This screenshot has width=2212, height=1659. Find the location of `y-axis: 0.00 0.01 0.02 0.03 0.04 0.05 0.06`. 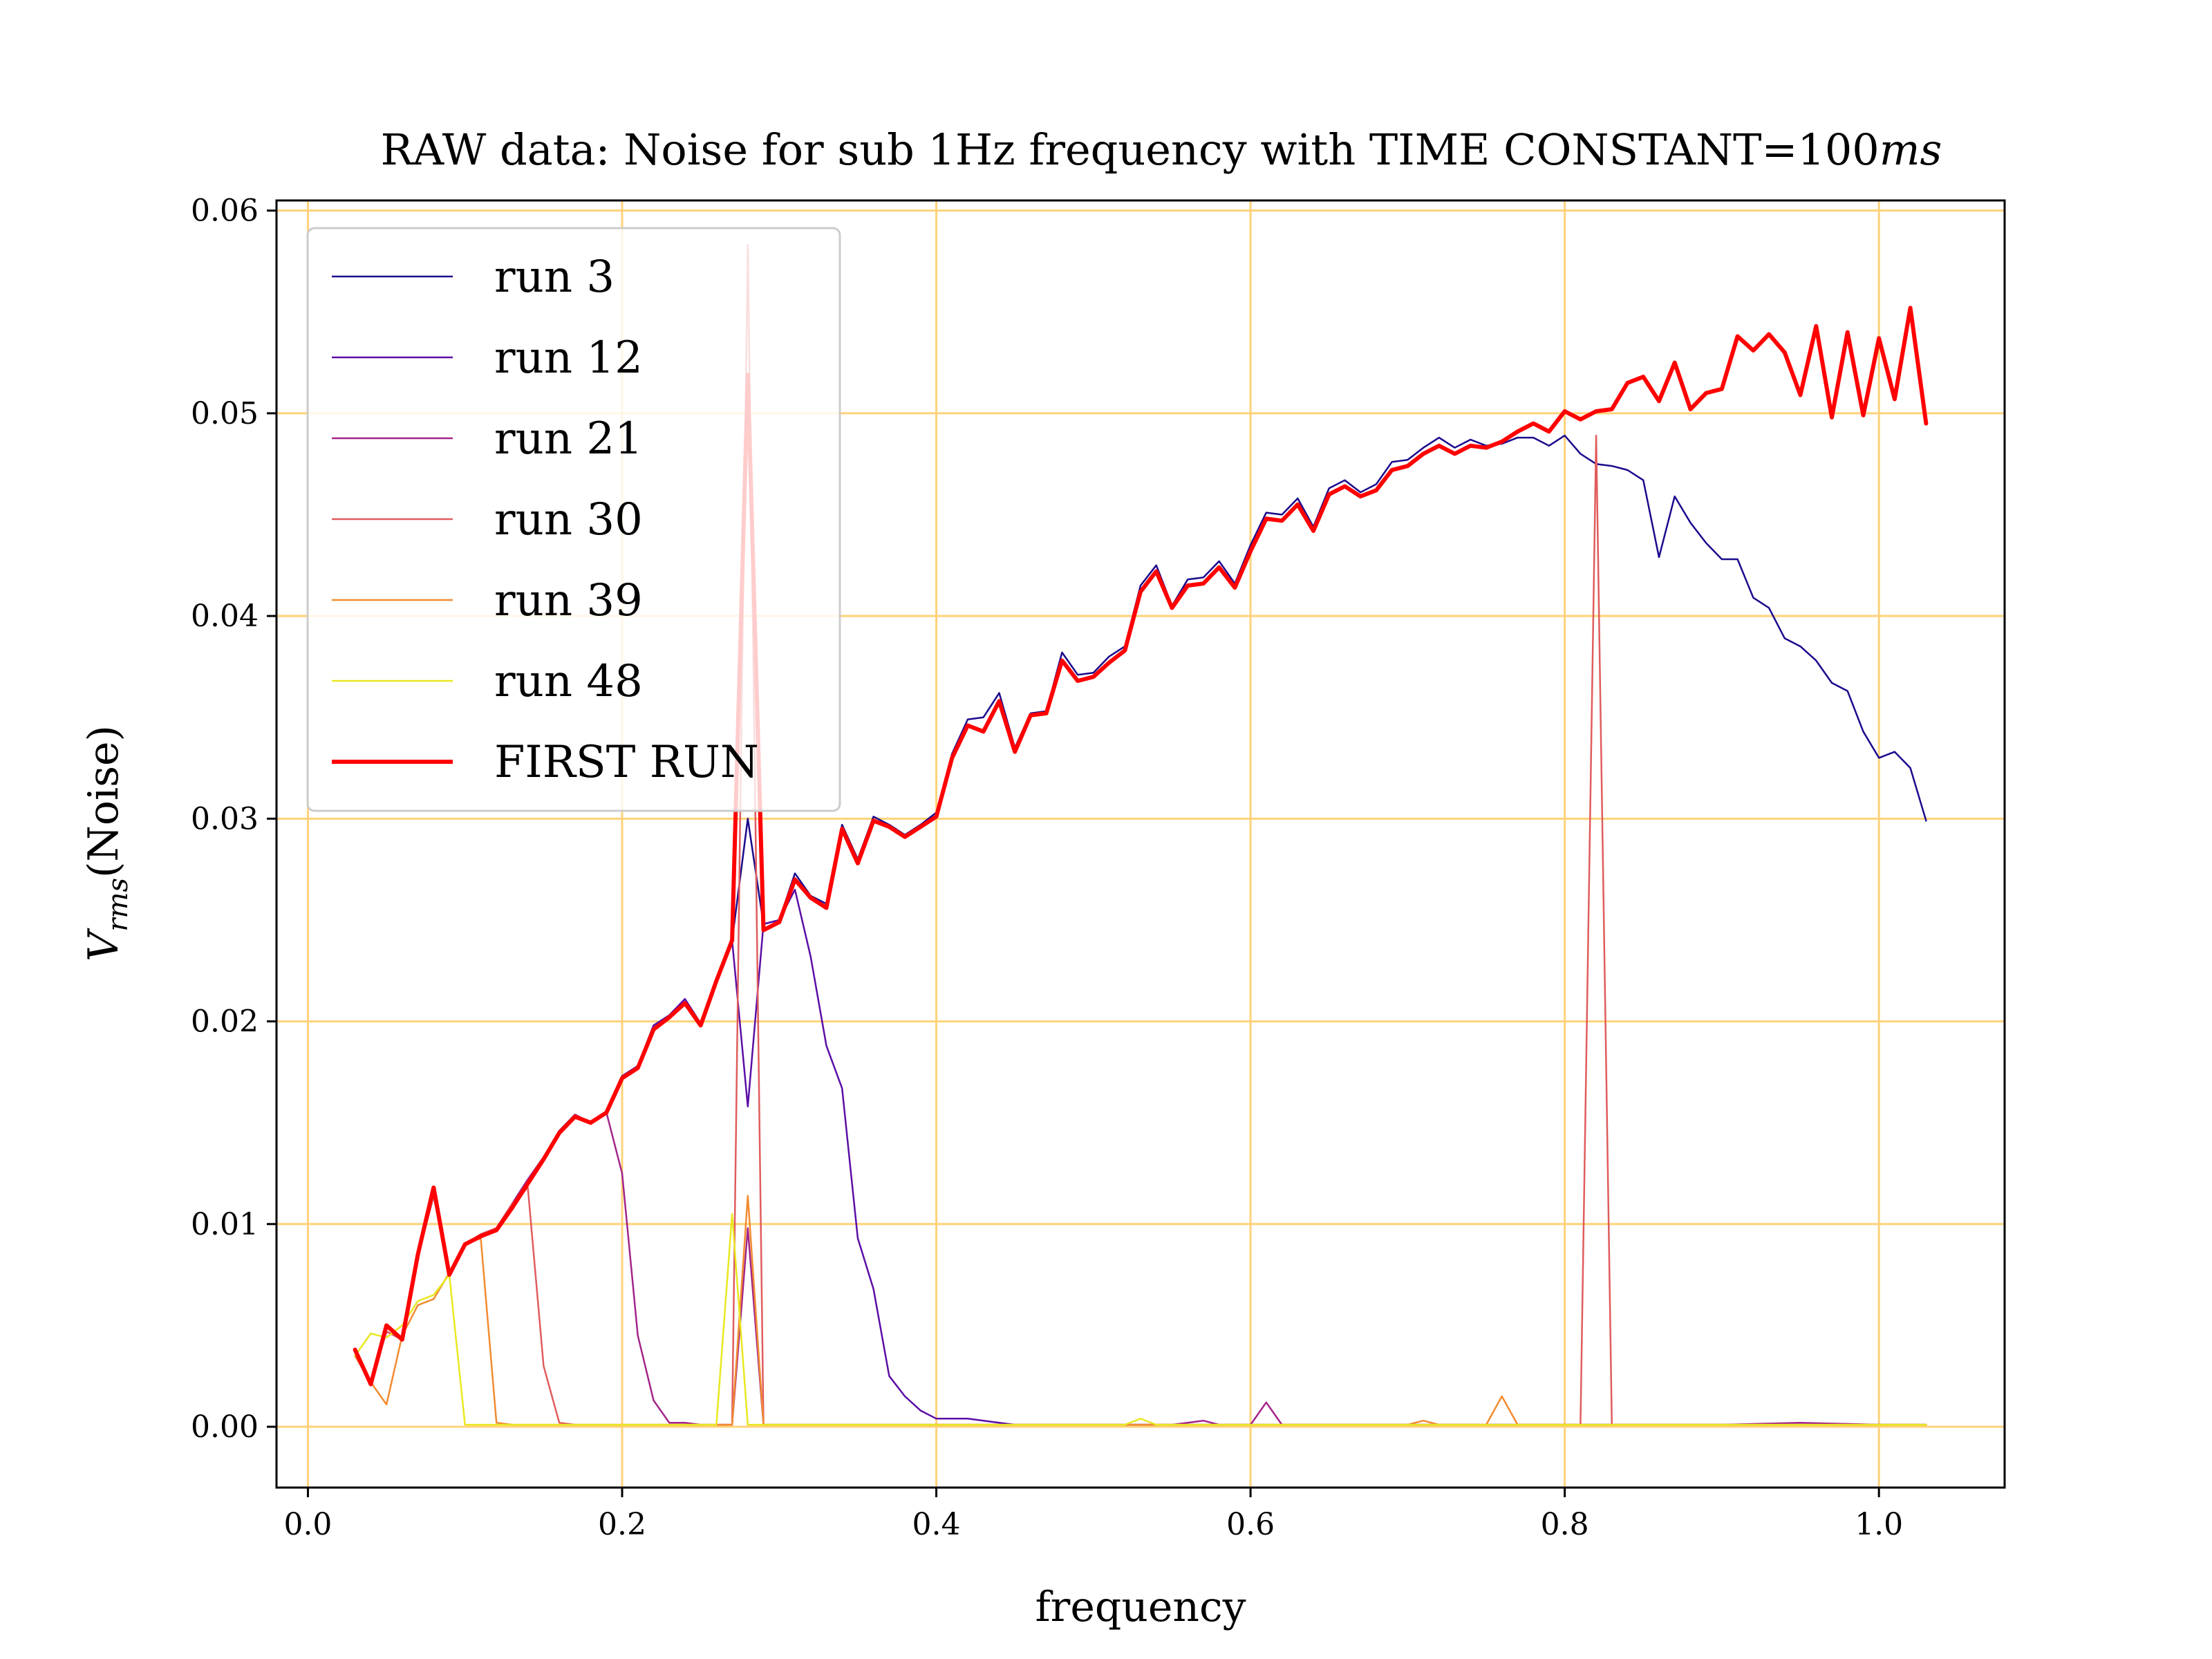

y-axis: 0.00 0.01 0.02 0.03 0.04 0.05 0.06 is located at coordinates (233, 819).